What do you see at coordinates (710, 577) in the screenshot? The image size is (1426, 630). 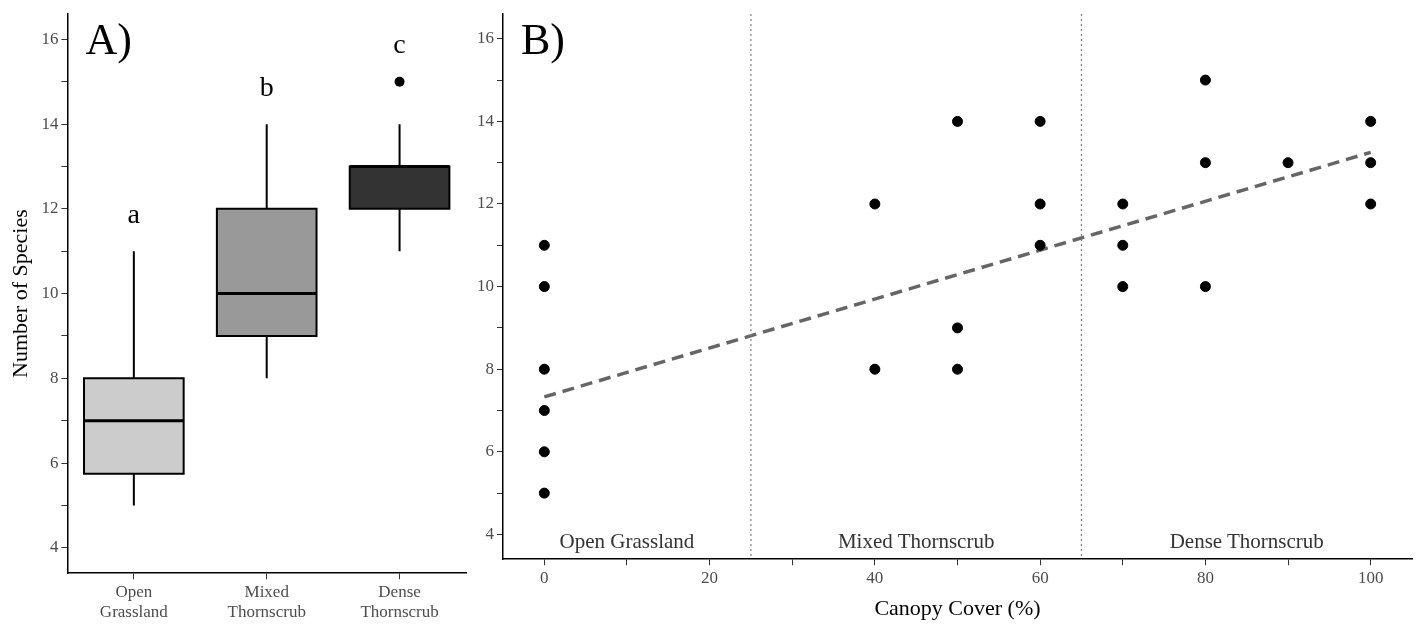 I see `x-tick-label: 20` at bounding box center [710, 577].